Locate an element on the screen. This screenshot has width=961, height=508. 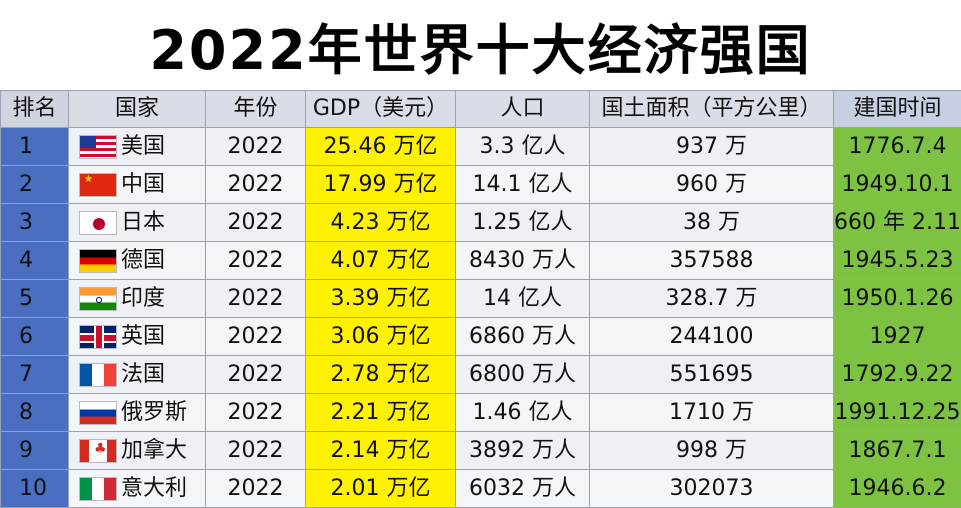
gdp-cell: 2.01 万亿 is located at coordinates (381, 489).